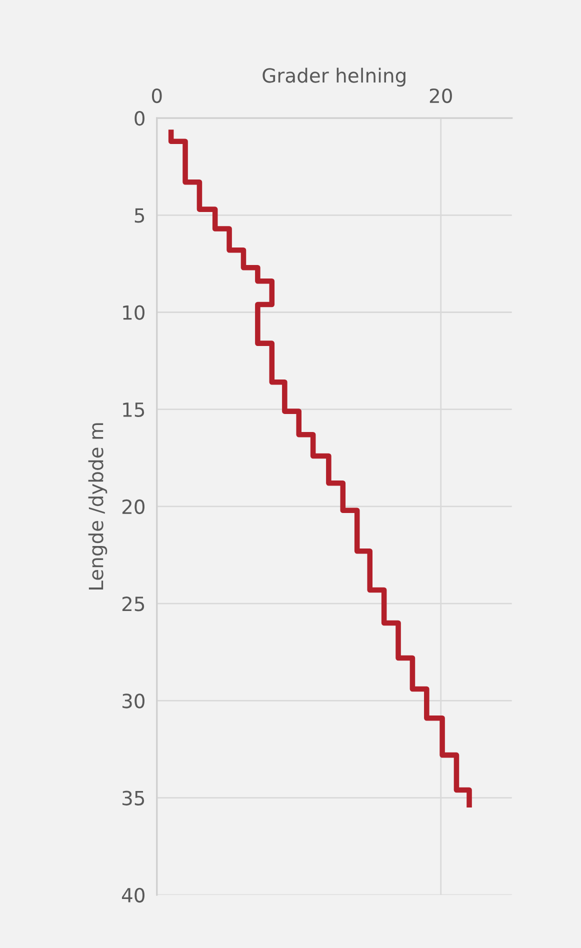 This screenshot has height=948, width=581. What do you see at coordinates (139, 215) in the screenshot?
I see `y-tick-label: 5` at bounding box center [139, 215].